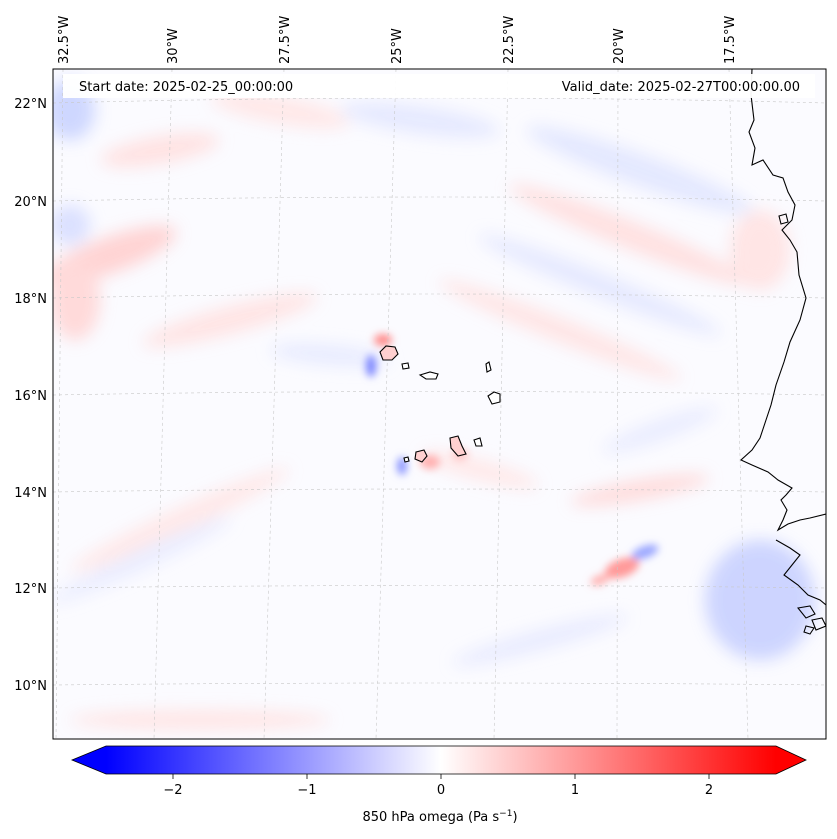 This screenshot has height=839, width=837. I want to click on latitude-labels: 22°N 20°N 18°N 16°N 14°N 12°N 10°N, so click(30, 395).